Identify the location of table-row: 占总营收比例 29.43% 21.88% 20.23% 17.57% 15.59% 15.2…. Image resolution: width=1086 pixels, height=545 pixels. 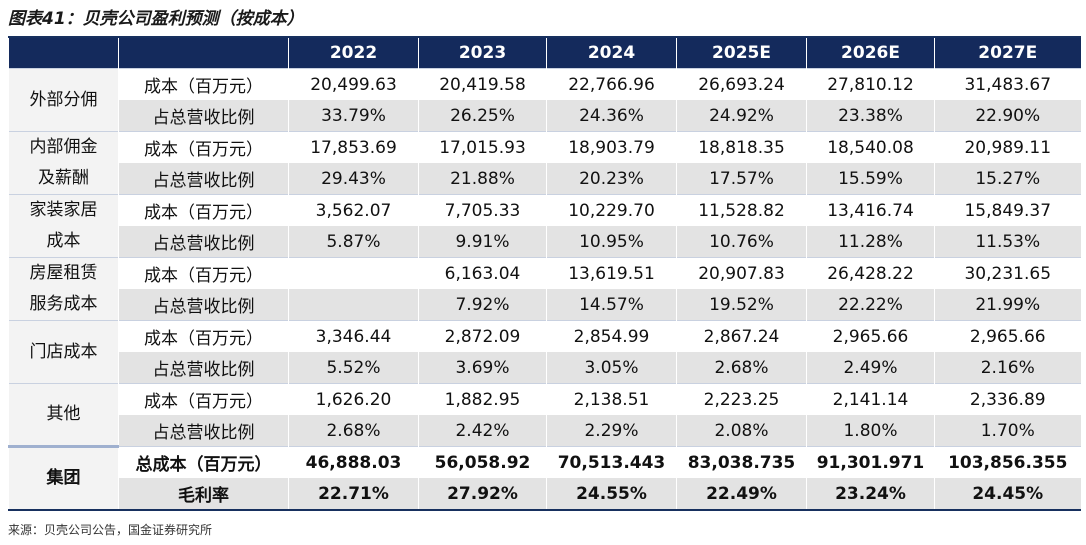
(545, 179).